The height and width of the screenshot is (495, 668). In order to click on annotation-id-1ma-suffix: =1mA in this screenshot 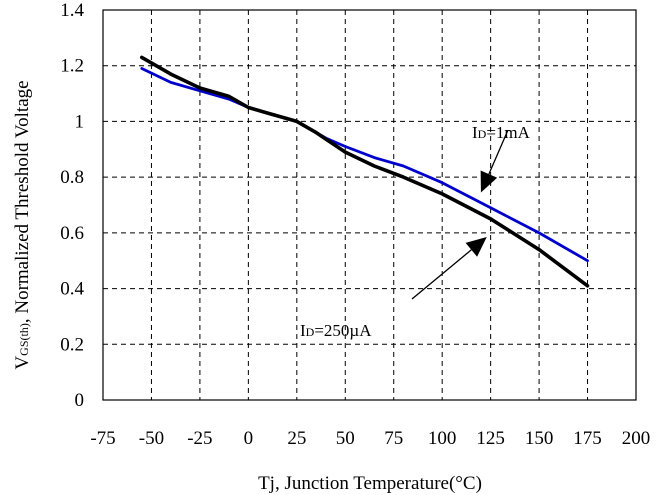, I will do `click(508, 132)`.